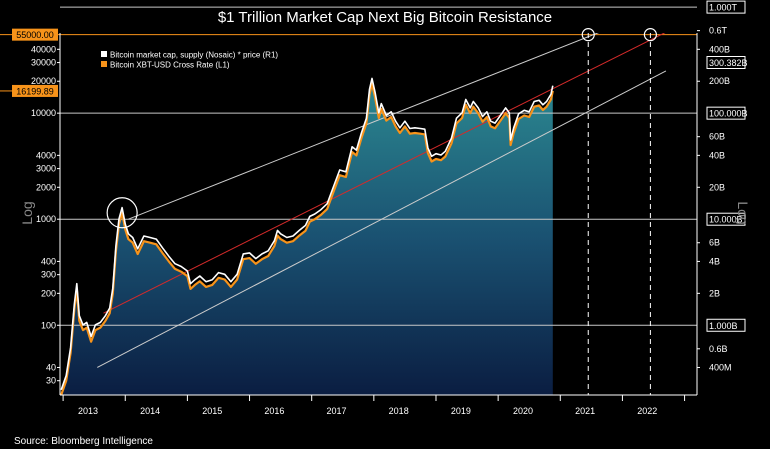  I want to click on x-tick-label: 2021, so click(585, 411).